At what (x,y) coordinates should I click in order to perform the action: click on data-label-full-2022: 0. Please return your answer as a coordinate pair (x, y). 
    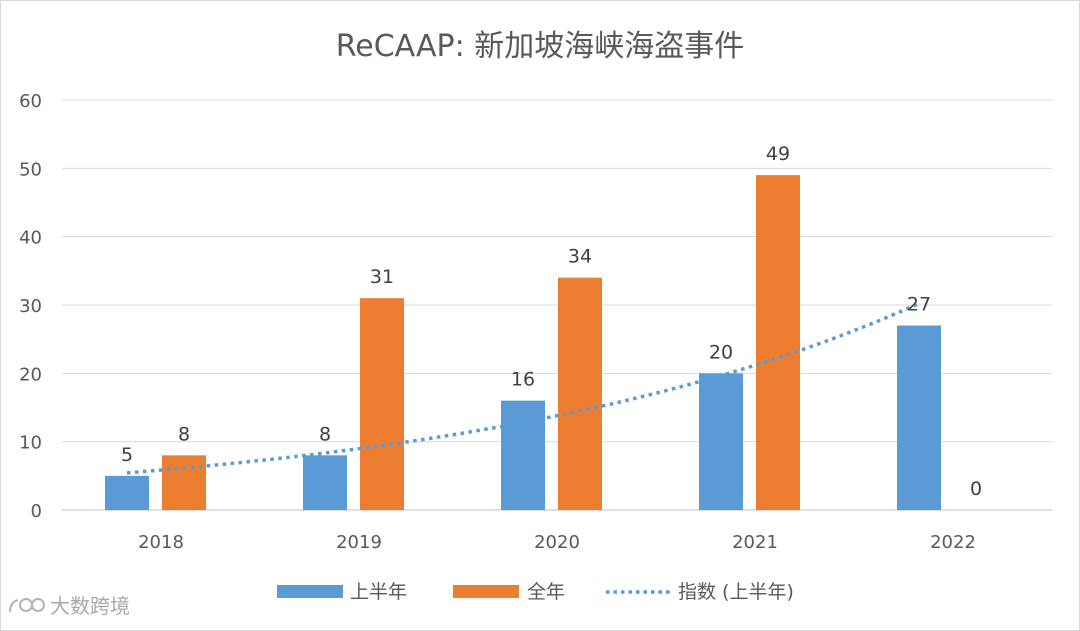
    Looking at the image, I should click on (976, 489).